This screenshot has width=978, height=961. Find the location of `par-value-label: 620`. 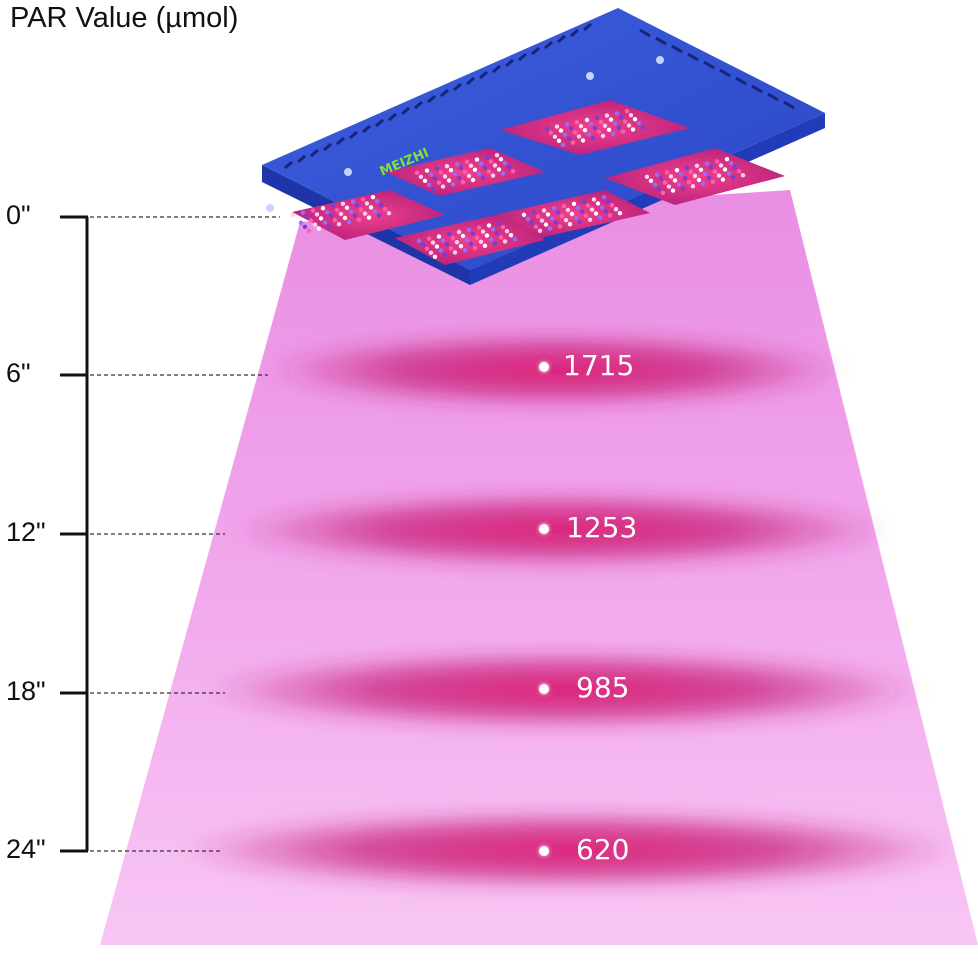

par-value-label: 620 is located at coordinates (603, 849).